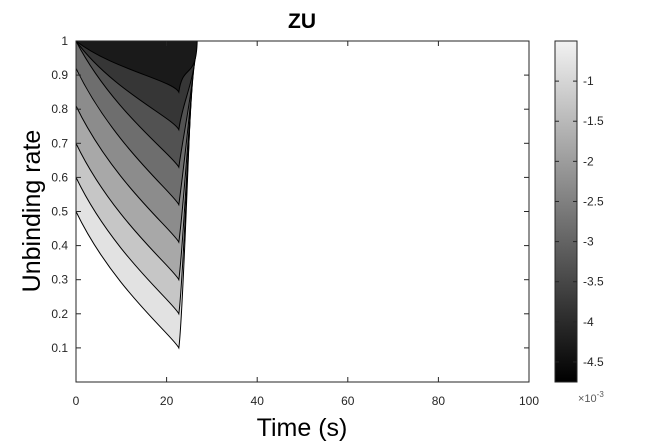 This screenshot has width=663, height=442. What do you see at coordinates (348, 401) in the screenshot?
I see `x-tick-label: 60` at bounding box center [348, 401].